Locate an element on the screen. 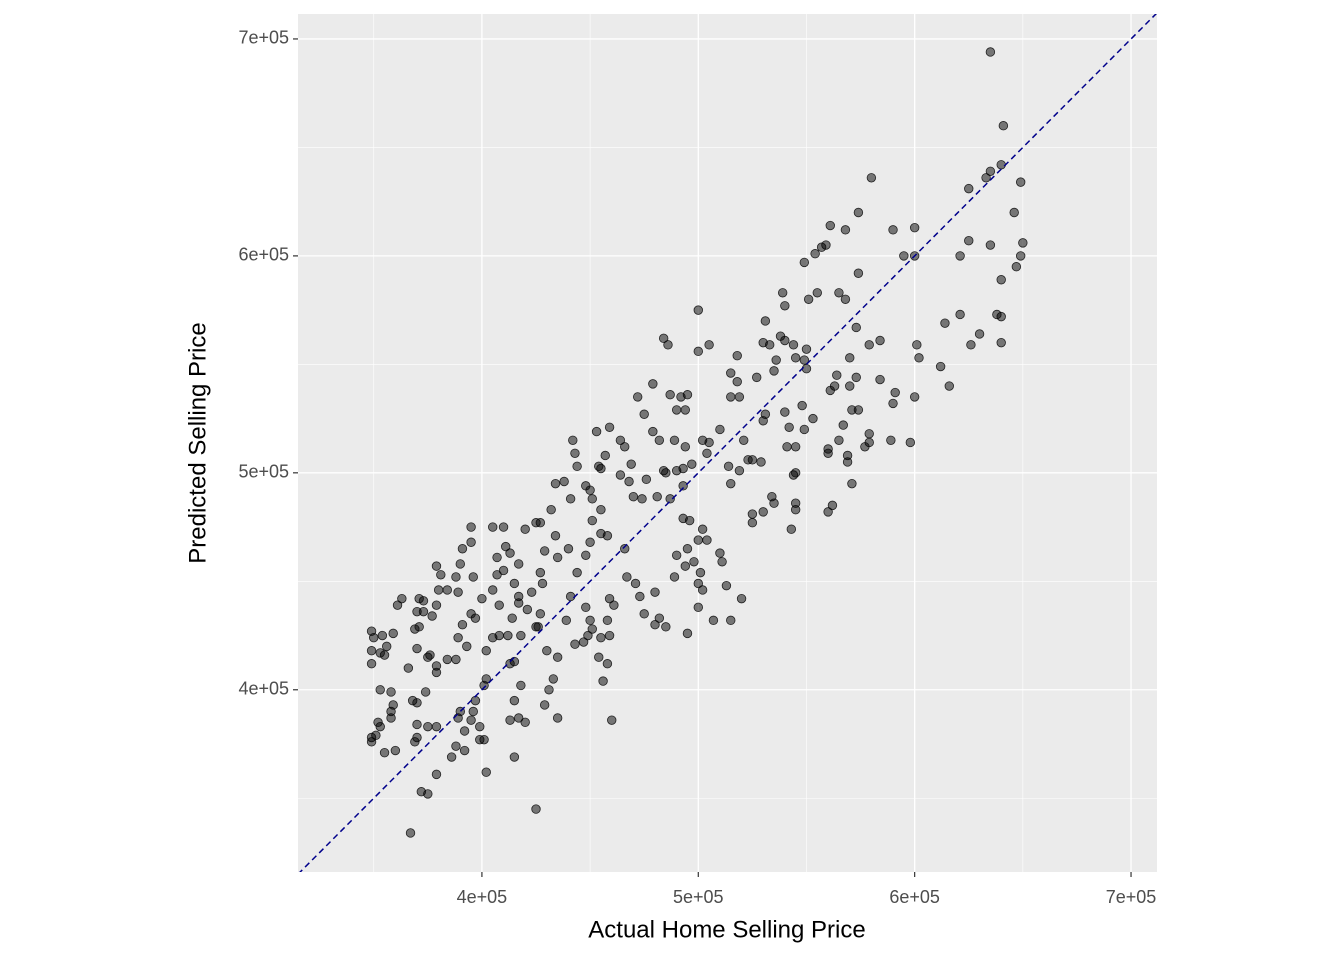 The image size is (1344, 965). y-tick-label: 5e+05 is located at coordinates (263, 472).